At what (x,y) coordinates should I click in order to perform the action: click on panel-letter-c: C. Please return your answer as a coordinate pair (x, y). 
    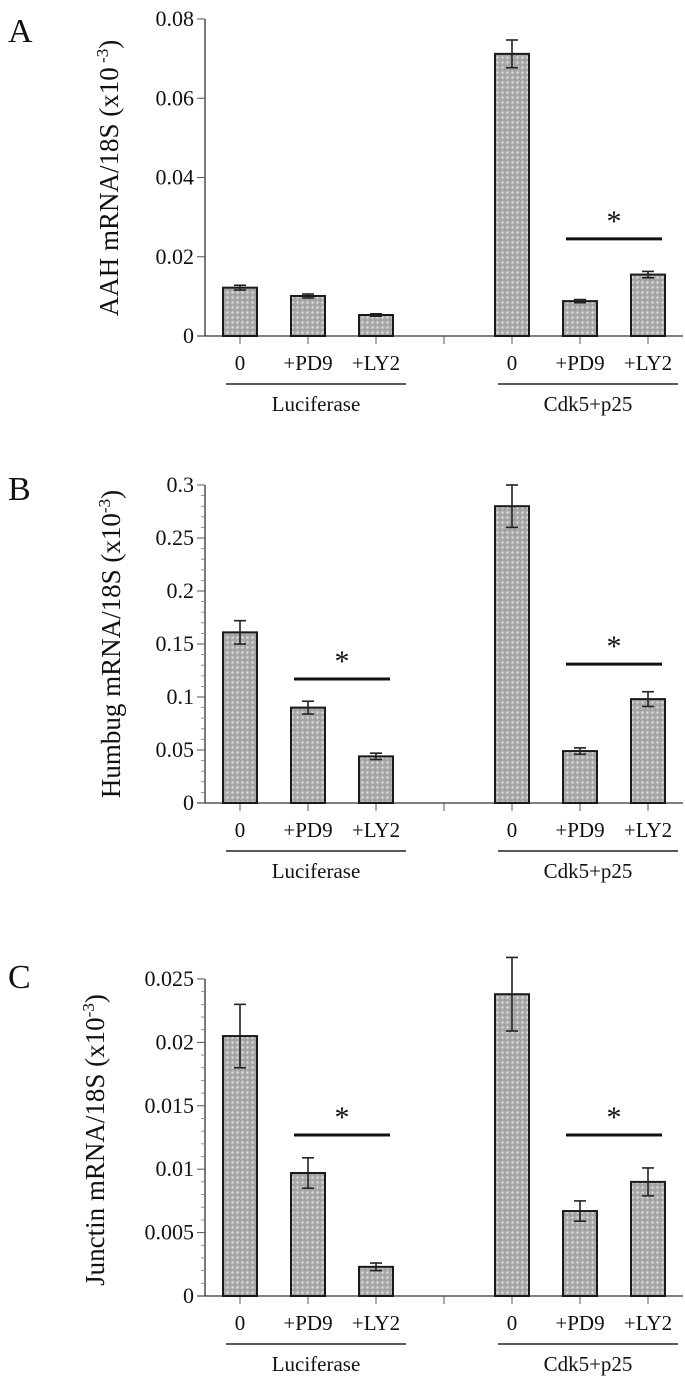
    Looking at the image, I should click on (19, 977).